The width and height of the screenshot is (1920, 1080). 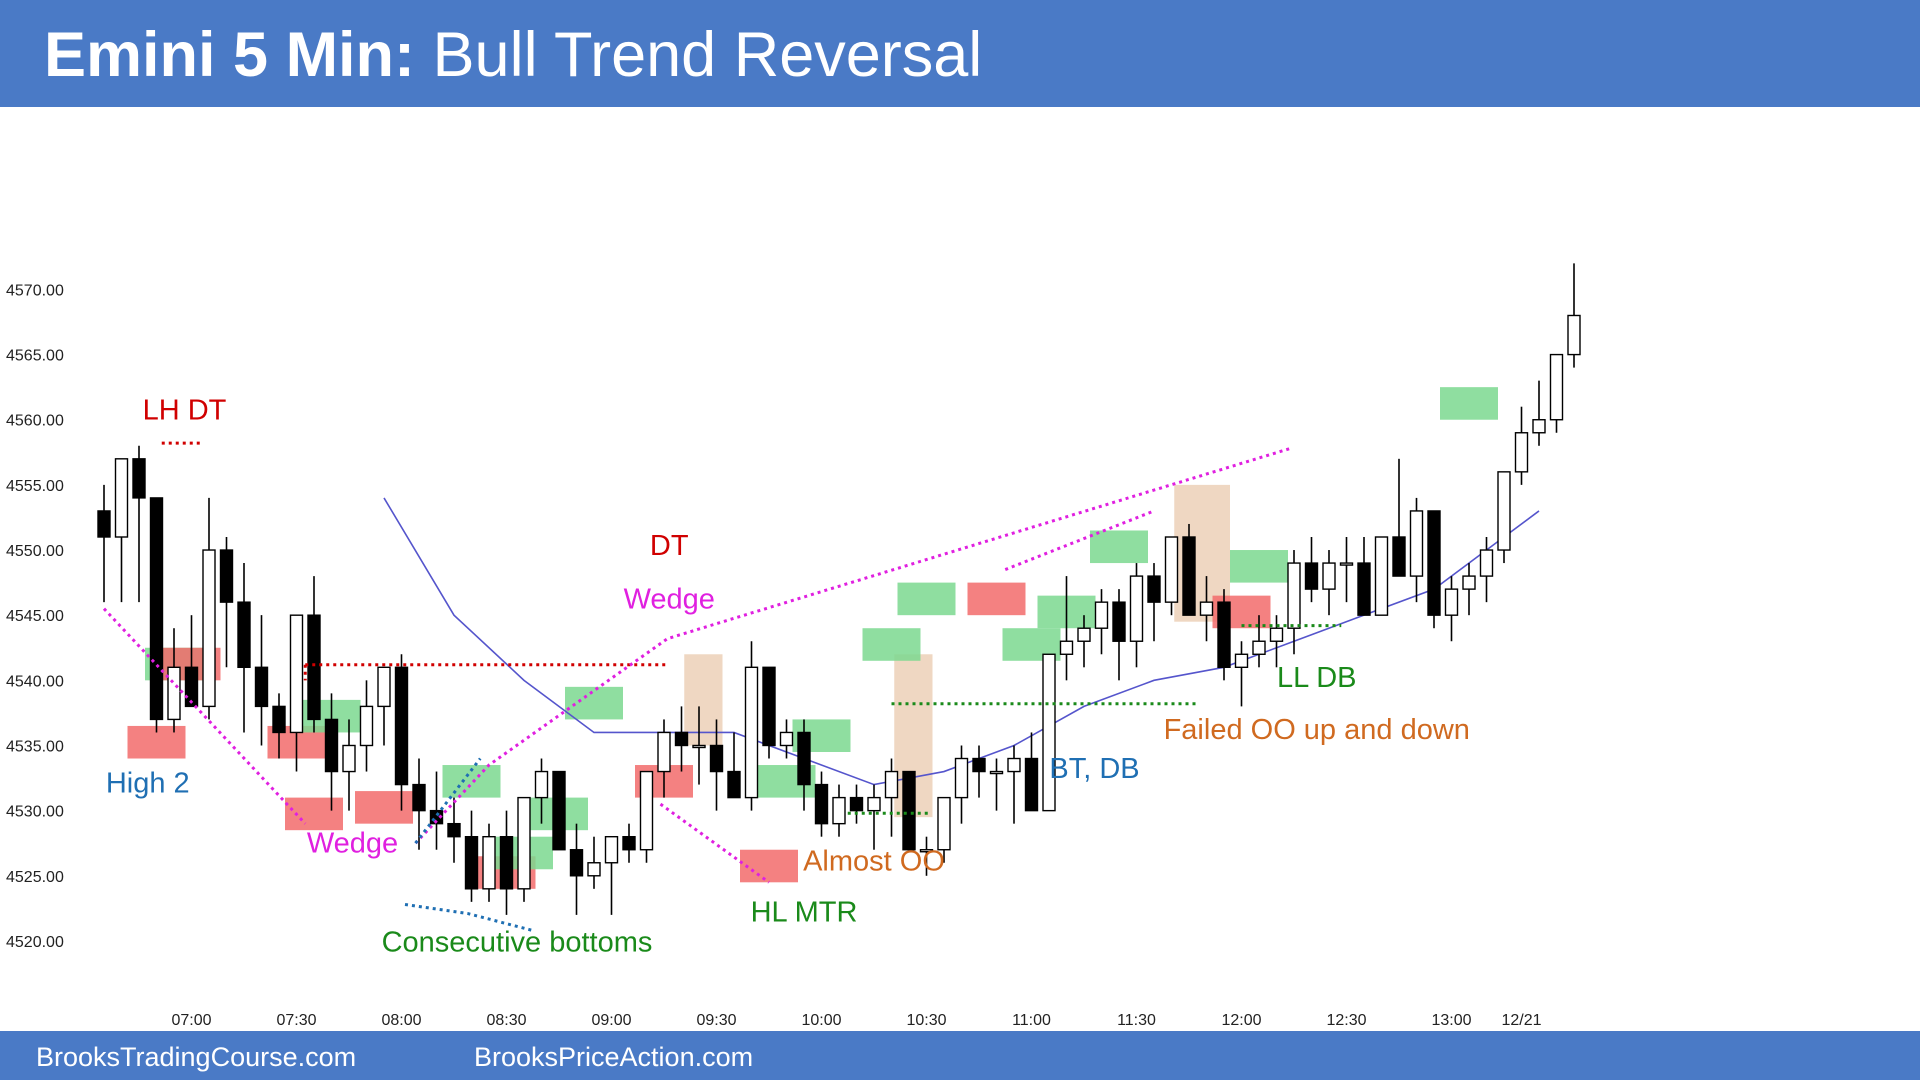 What do you see at coordinates (196, 1057) in the screenshot?
I see `footer-site-left: BrooksTradingCourse.com` at bounding box center [196, 1057].